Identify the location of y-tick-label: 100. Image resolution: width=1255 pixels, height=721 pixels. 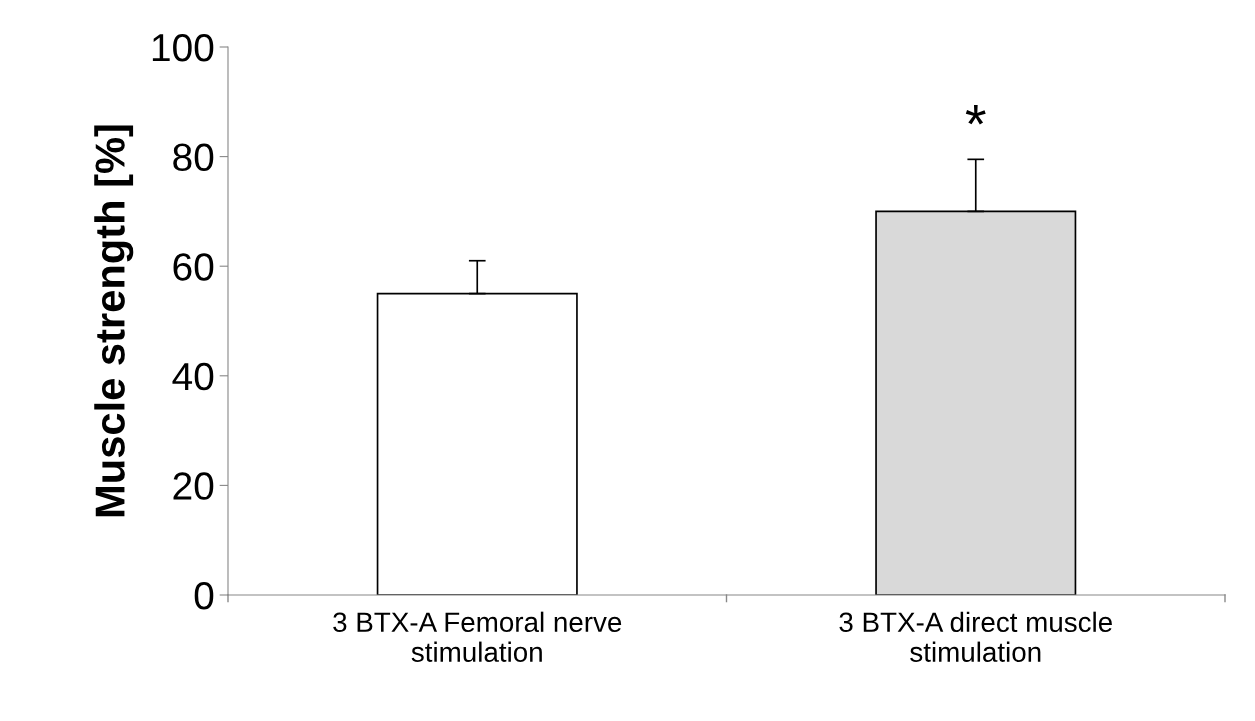
(183, 47).